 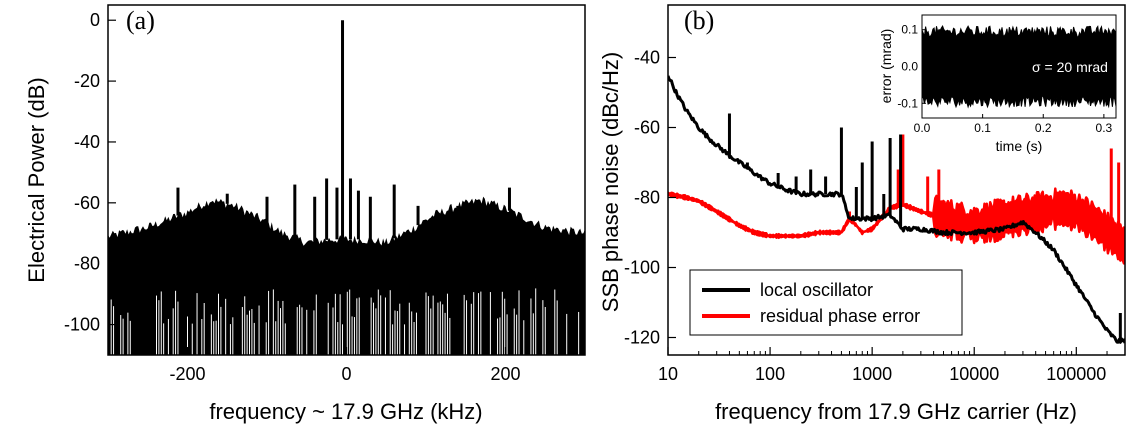 I want to click on chart-a-x-ticks: -200 0 200, so click(x=345, y=365).